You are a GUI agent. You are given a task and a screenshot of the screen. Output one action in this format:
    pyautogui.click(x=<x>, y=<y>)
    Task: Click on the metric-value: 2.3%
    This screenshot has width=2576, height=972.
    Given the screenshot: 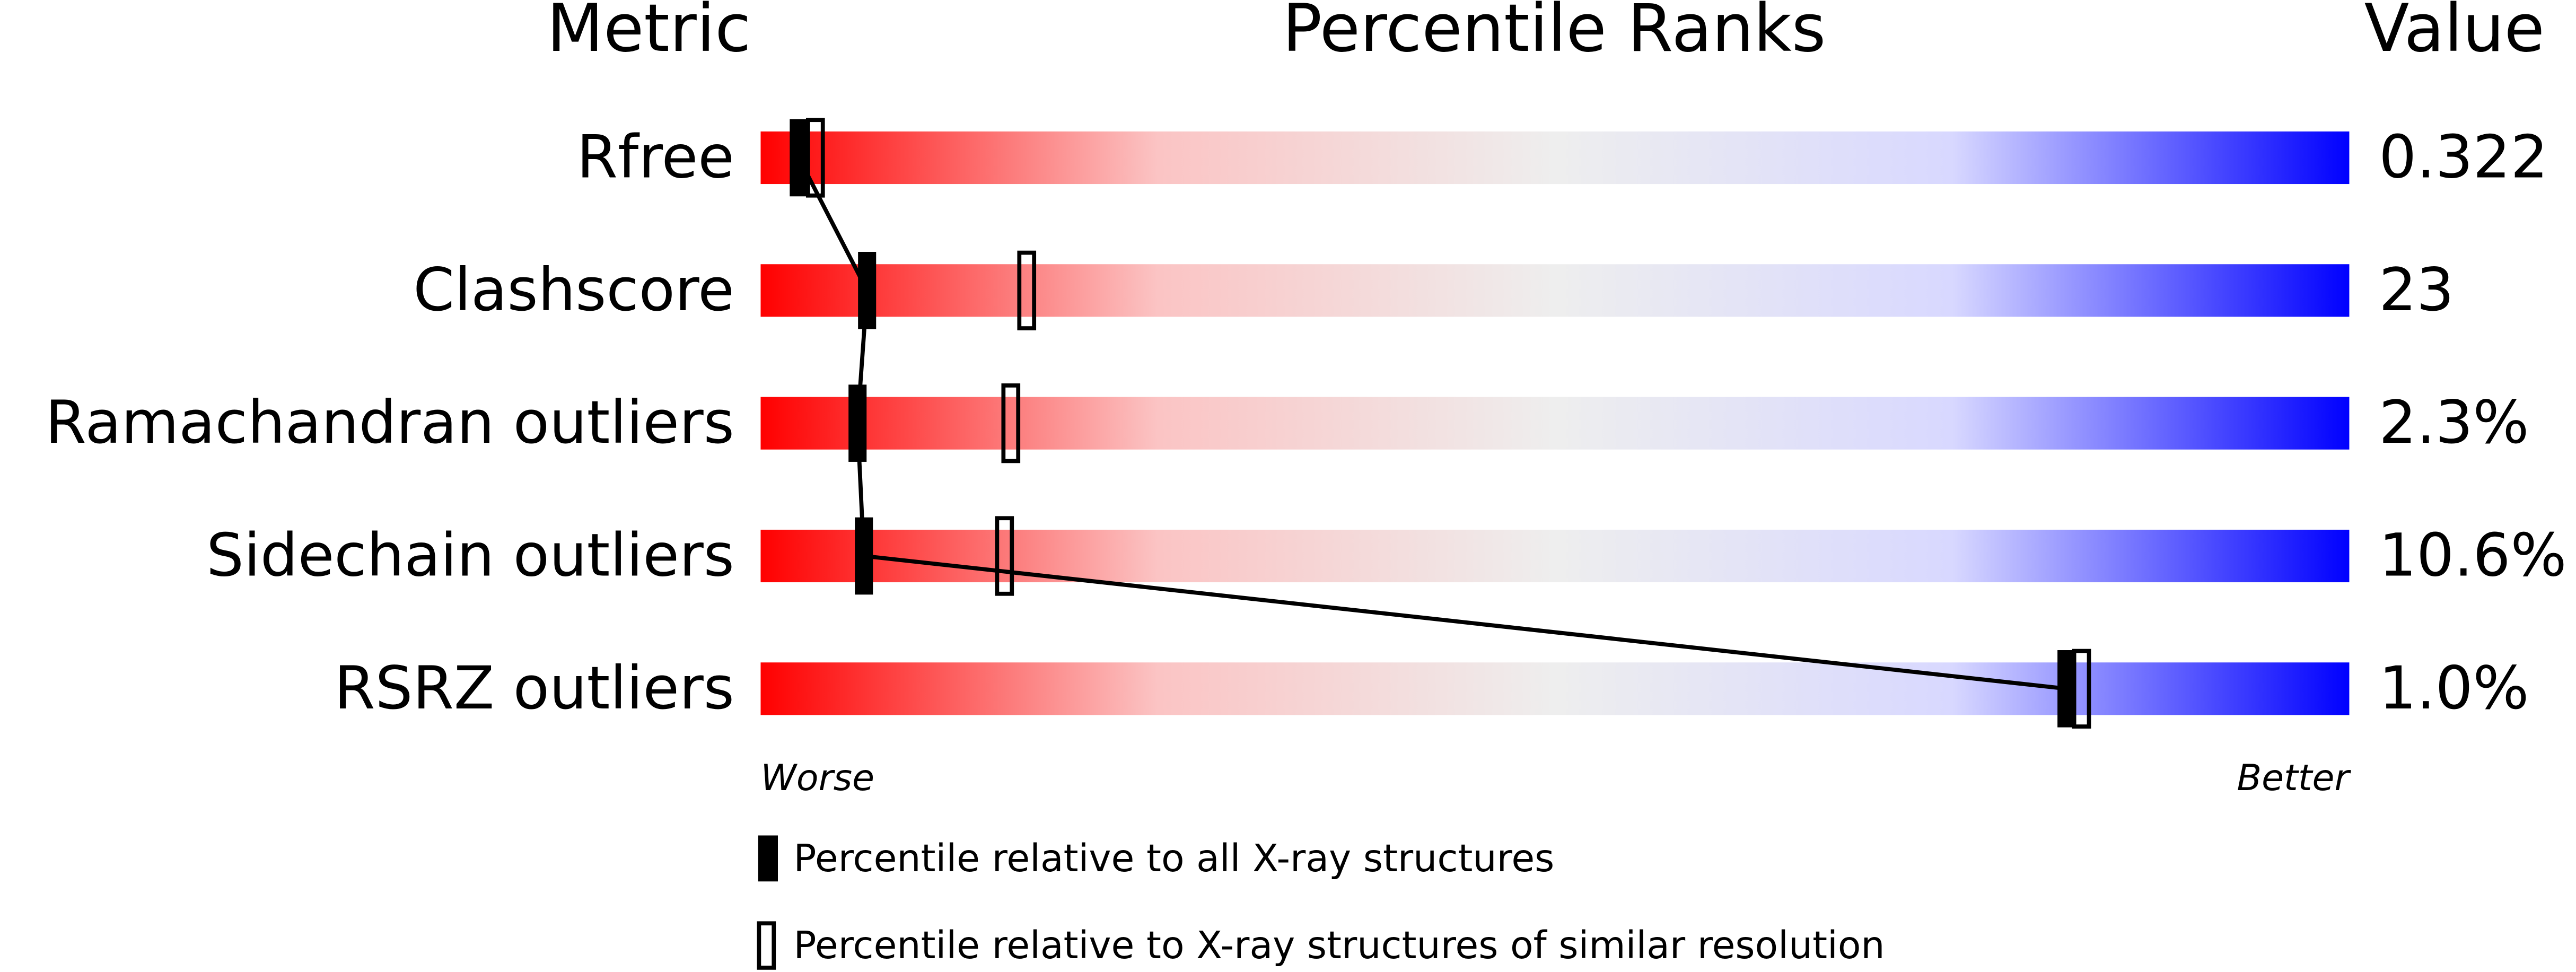 What is the action you would take?
    pyautogui.click(x=2454, y=422)
    